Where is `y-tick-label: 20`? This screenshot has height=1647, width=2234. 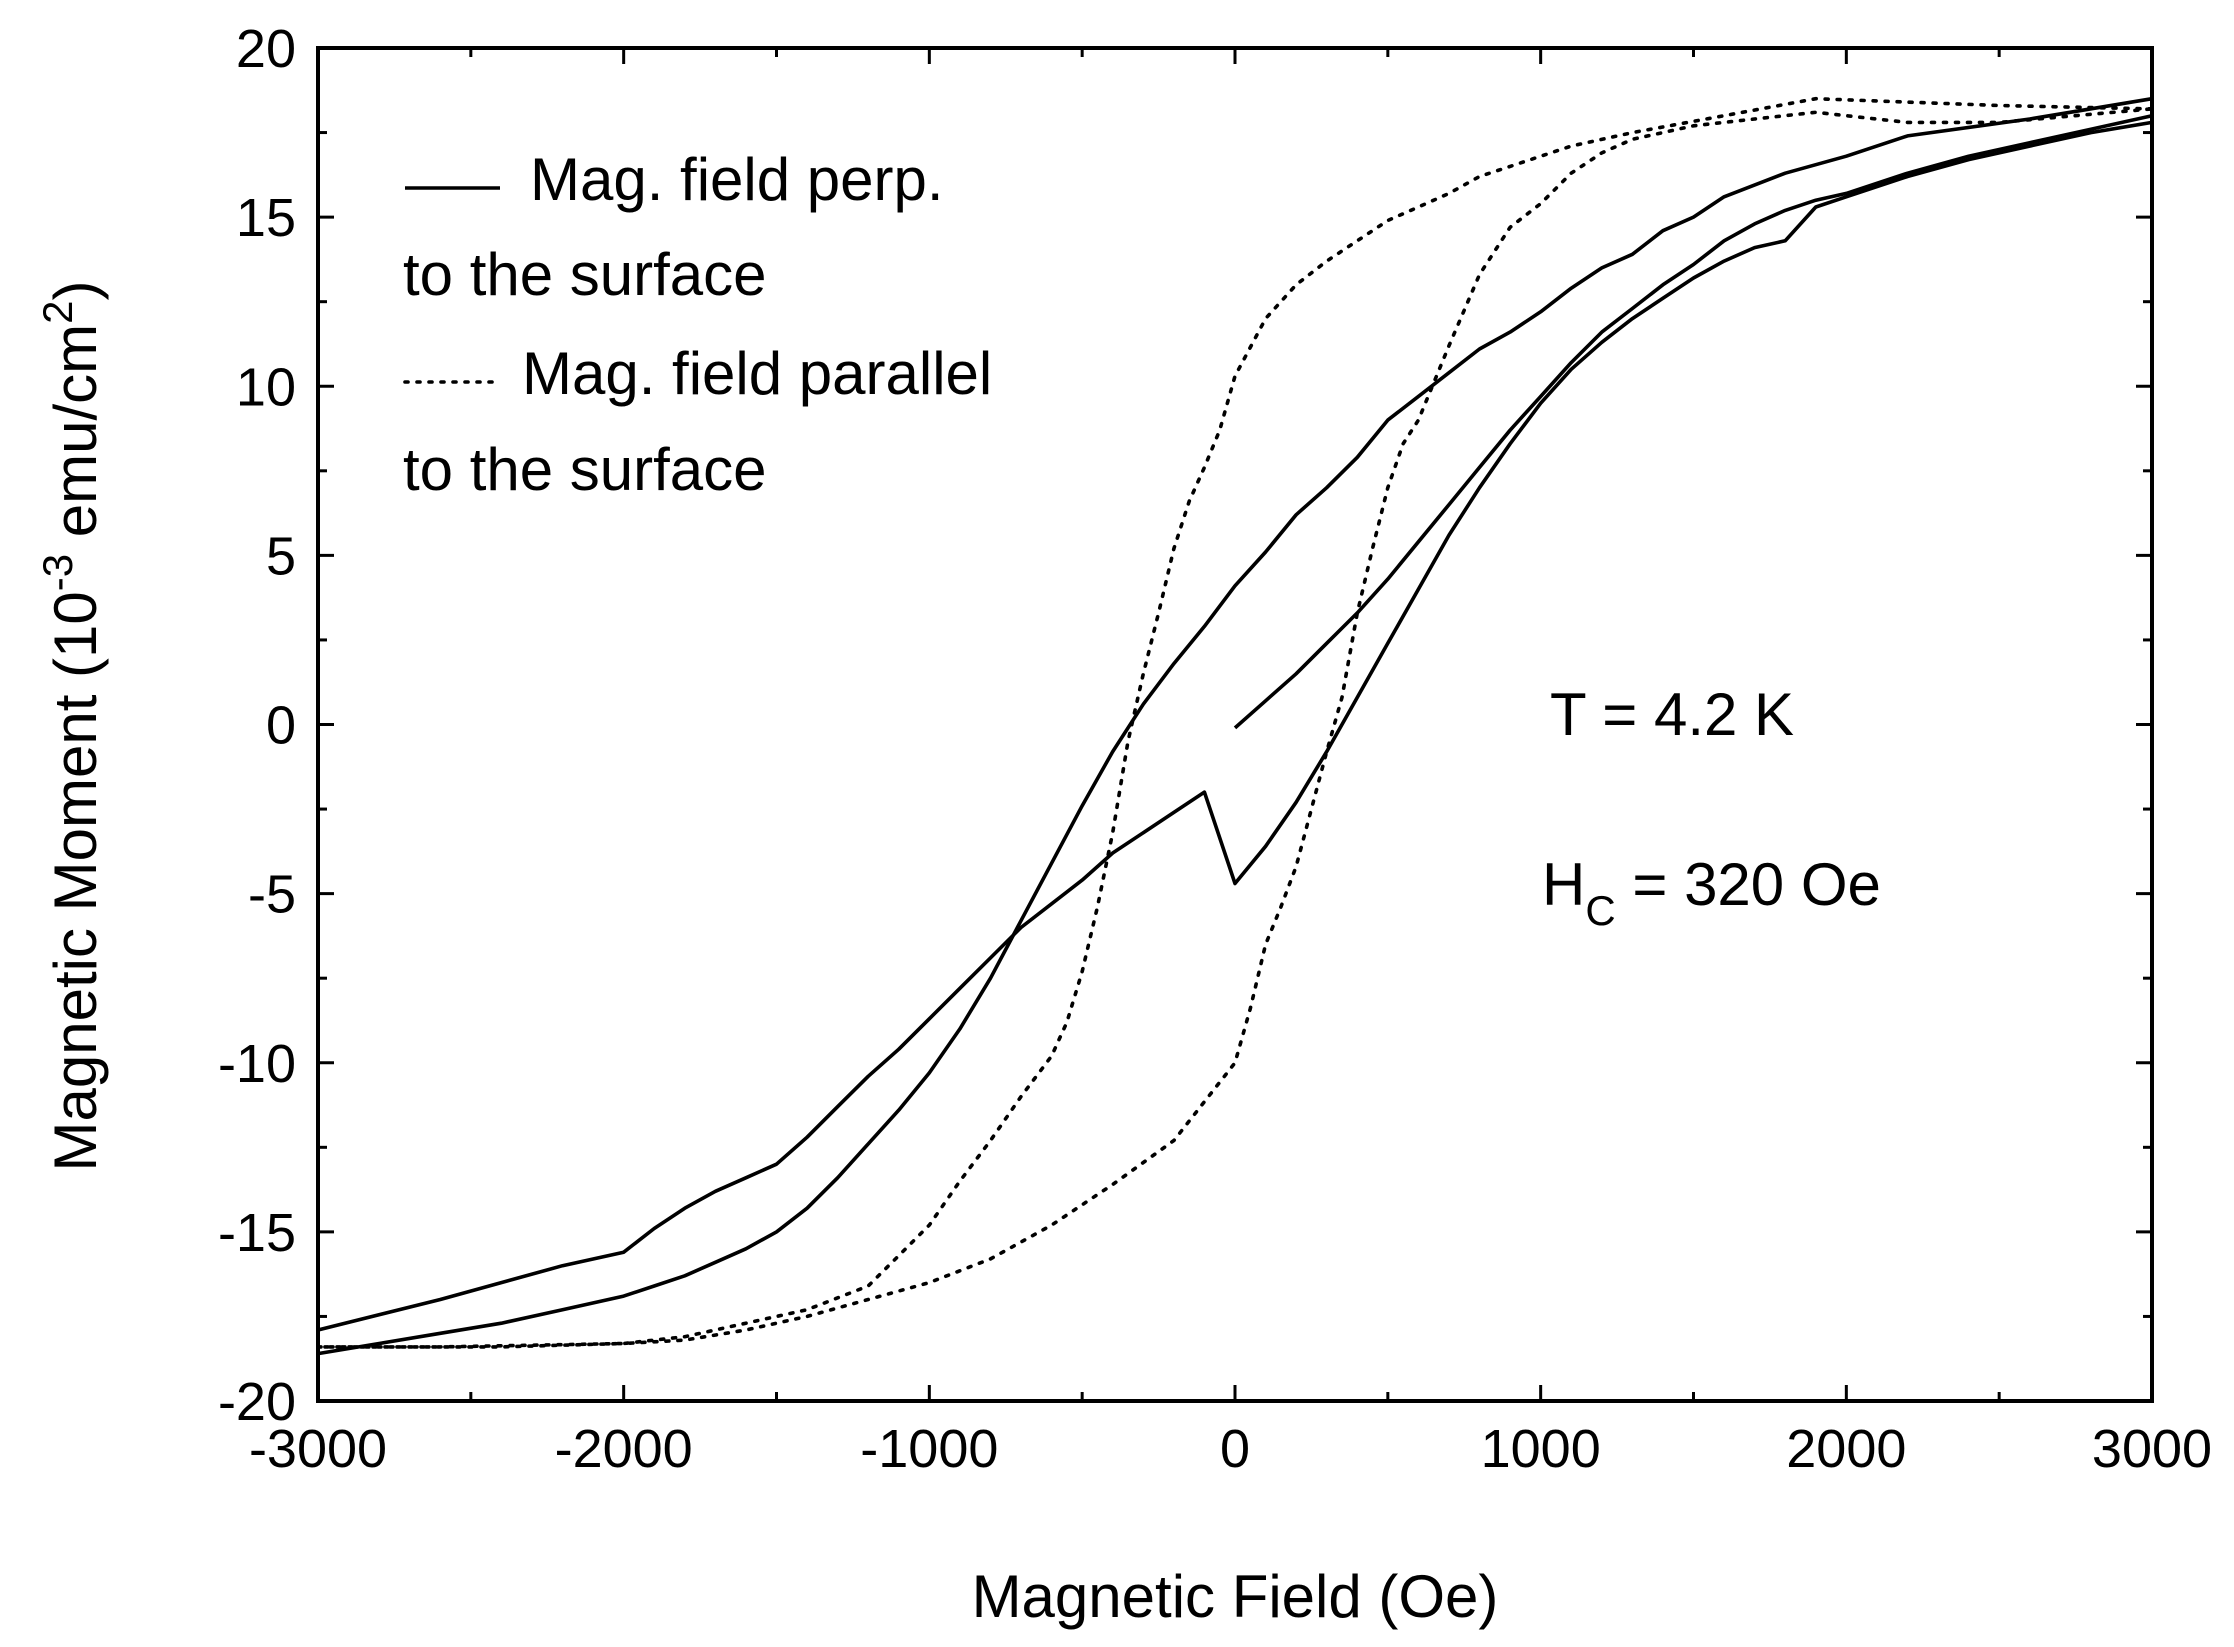
y-tick-label: 20 is located at coordinates (266, 49).